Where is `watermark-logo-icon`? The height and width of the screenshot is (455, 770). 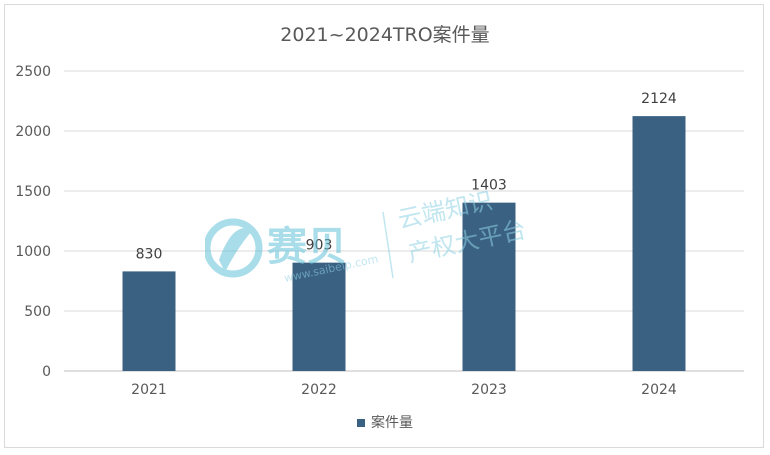 watermark-logo-icon is located at coordinates (234, 248).